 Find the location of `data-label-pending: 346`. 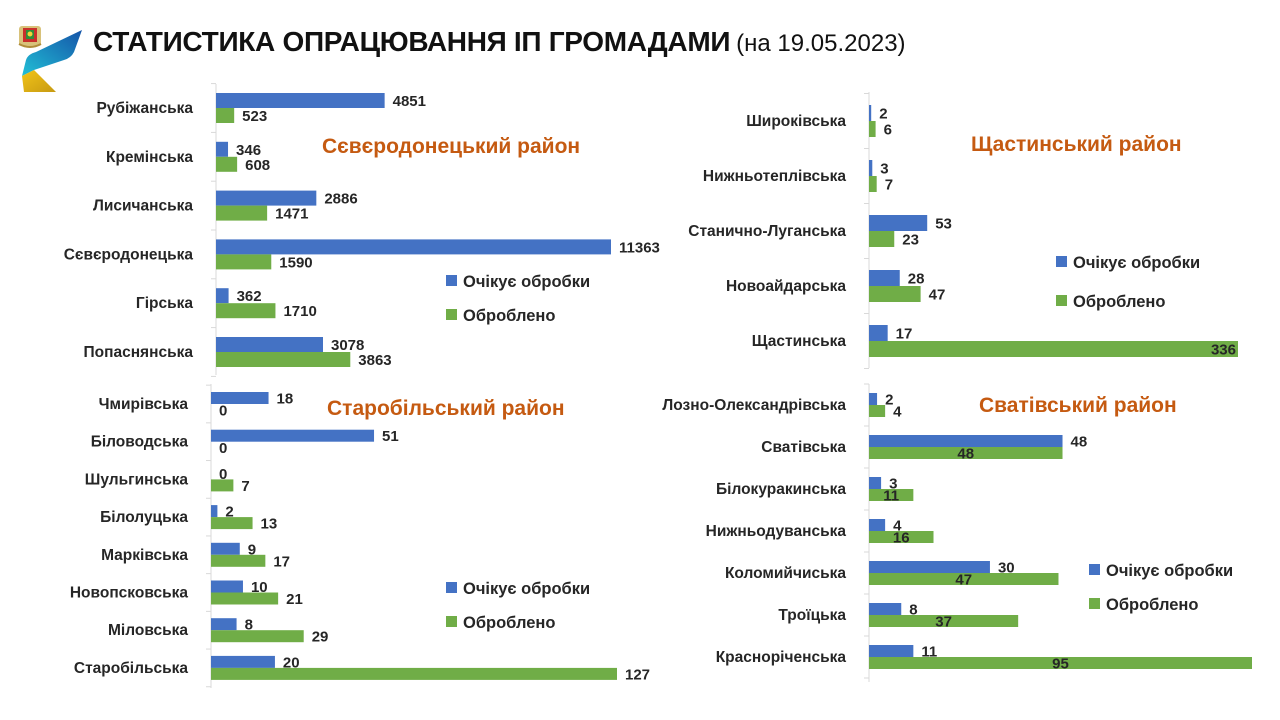

data-label-pending: 346 is located at coordinates (248, 150).